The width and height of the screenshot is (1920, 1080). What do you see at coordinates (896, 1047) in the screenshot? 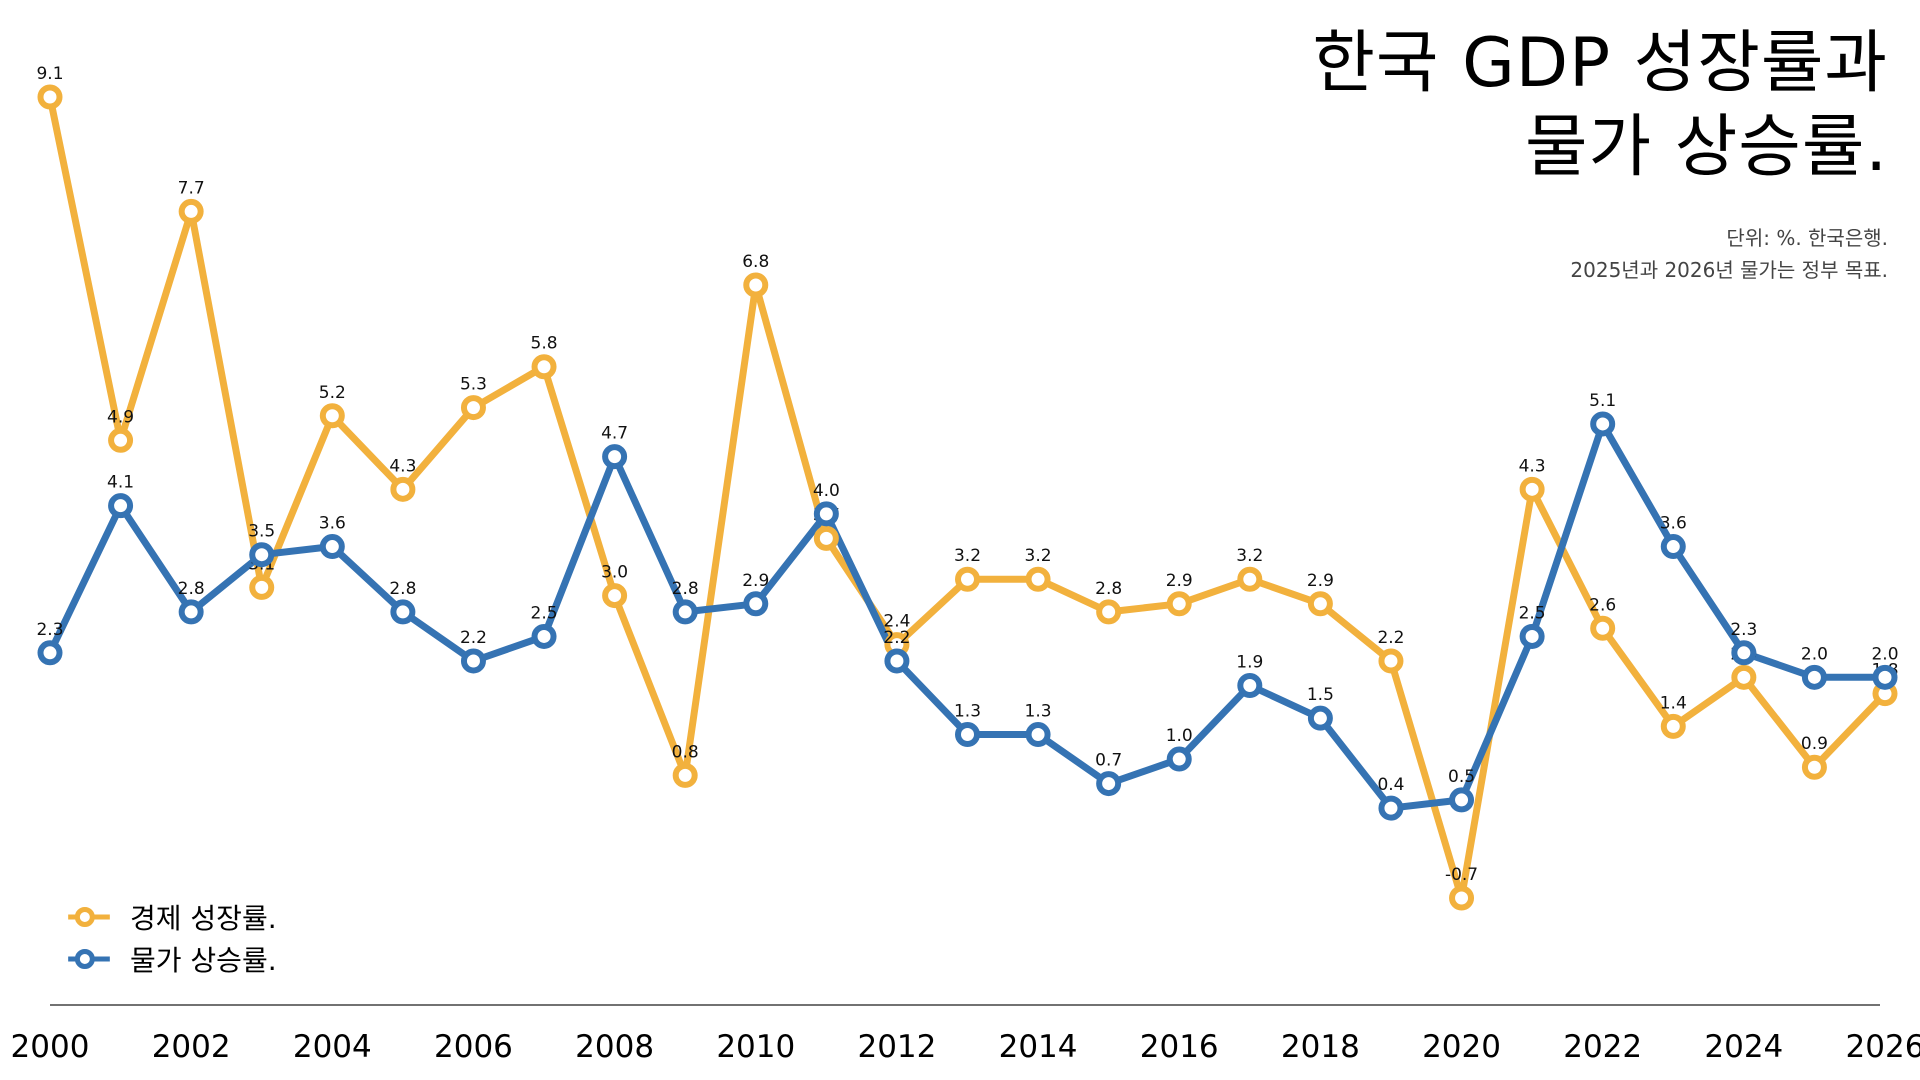
I see `x-tick-label: 2012` at bounding box center [896, 1047].